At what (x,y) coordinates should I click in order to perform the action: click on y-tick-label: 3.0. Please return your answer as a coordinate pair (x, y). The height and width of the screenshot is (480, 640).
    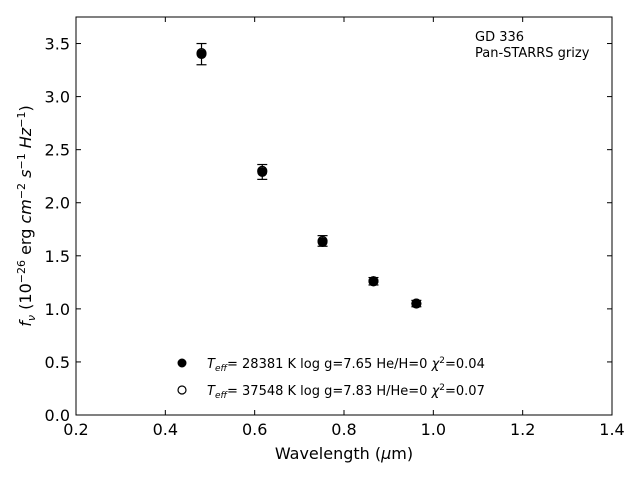
    Looking at the image, I should click on (57, 97).